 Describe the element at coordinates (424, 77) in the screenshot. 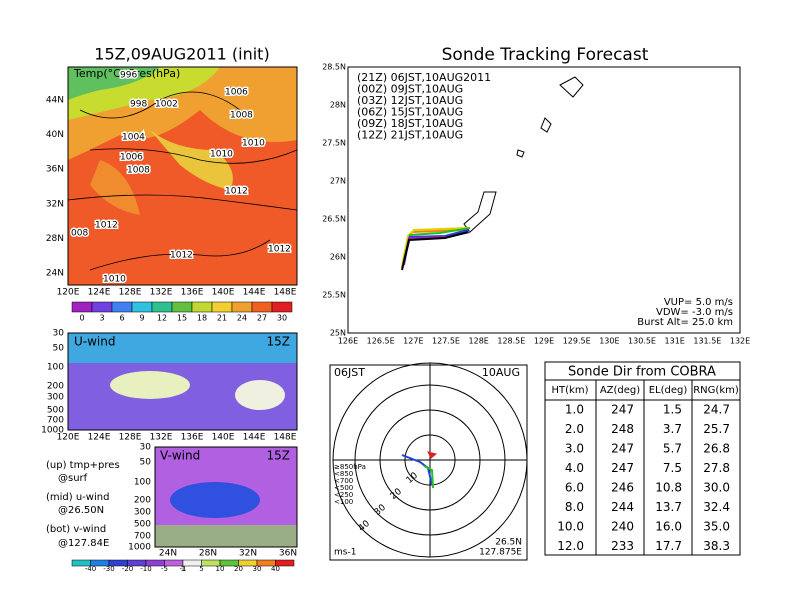

I see `legend-entry: (21Z) 06JST,10AUG2011` at that location.